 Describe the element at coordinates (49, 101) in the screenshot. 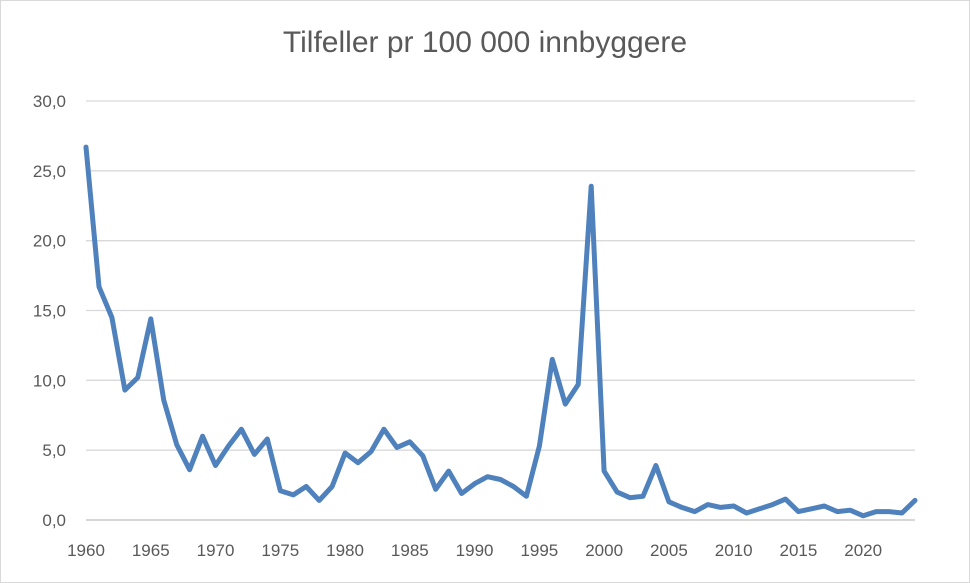

I see `y-tick-label: 30,0` at that location.